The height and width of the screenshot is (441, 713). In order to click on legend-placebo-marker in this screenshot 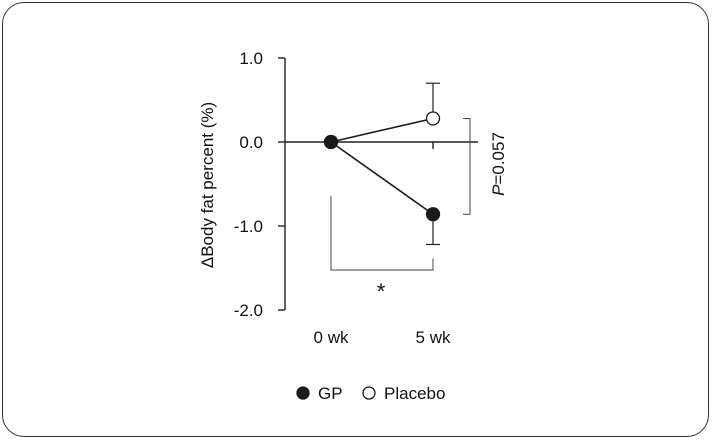, I will do `click(369, 393)`.